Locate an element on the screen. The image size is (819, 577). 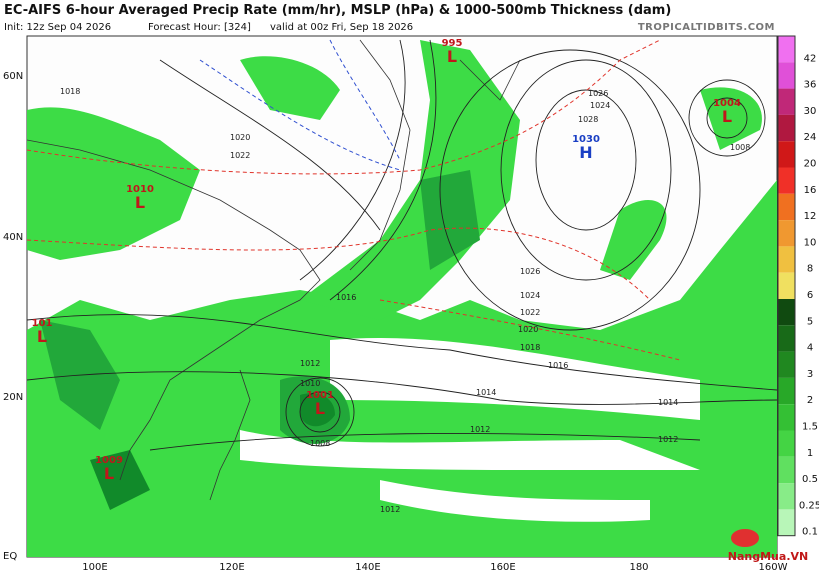
colorbar-frame is located at coordinates (786, 286).